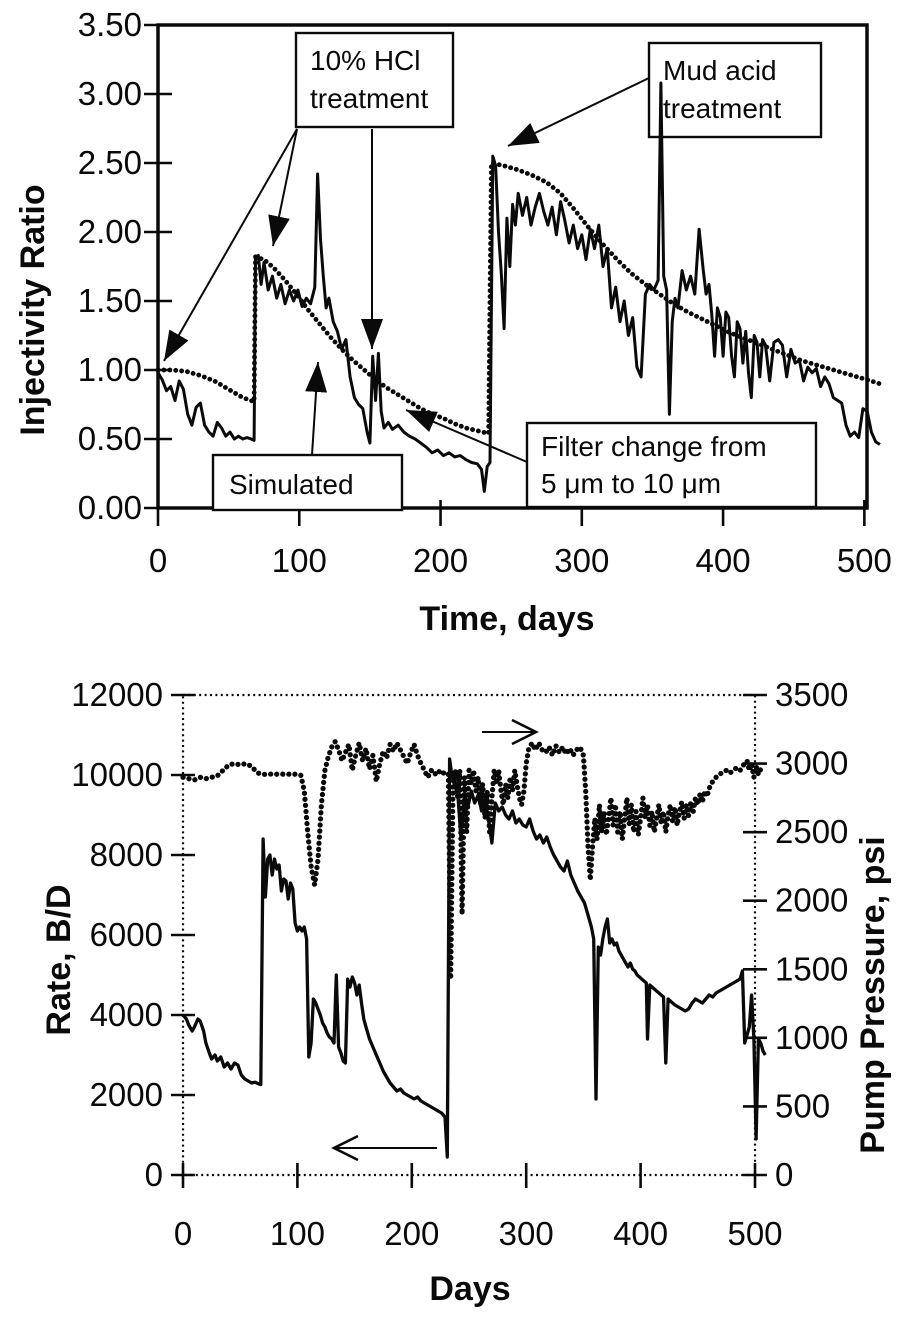  Describe the element at coordinates (811, 694) in the screenshot. I see `right-y-tick-label: 3500` at that location.